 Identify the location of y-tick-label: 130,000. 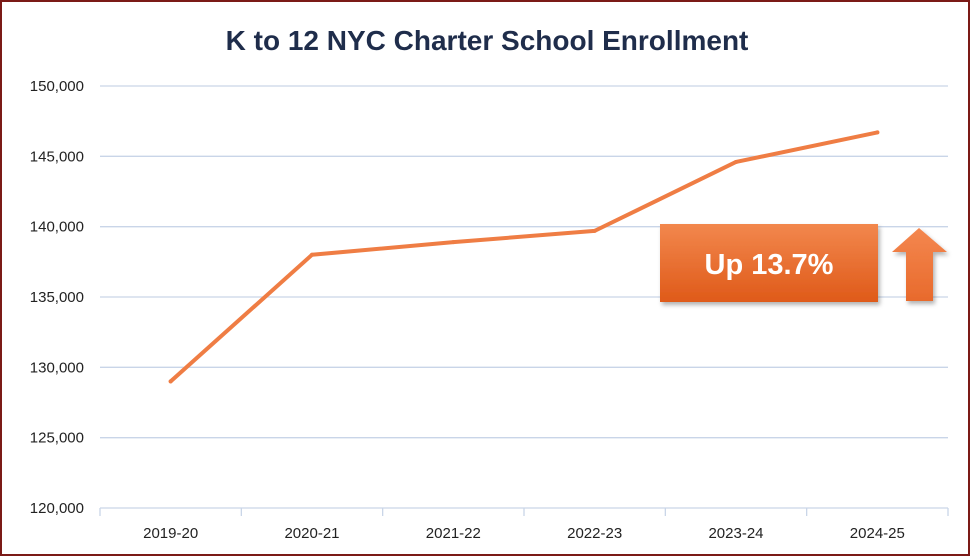
(57, 367).